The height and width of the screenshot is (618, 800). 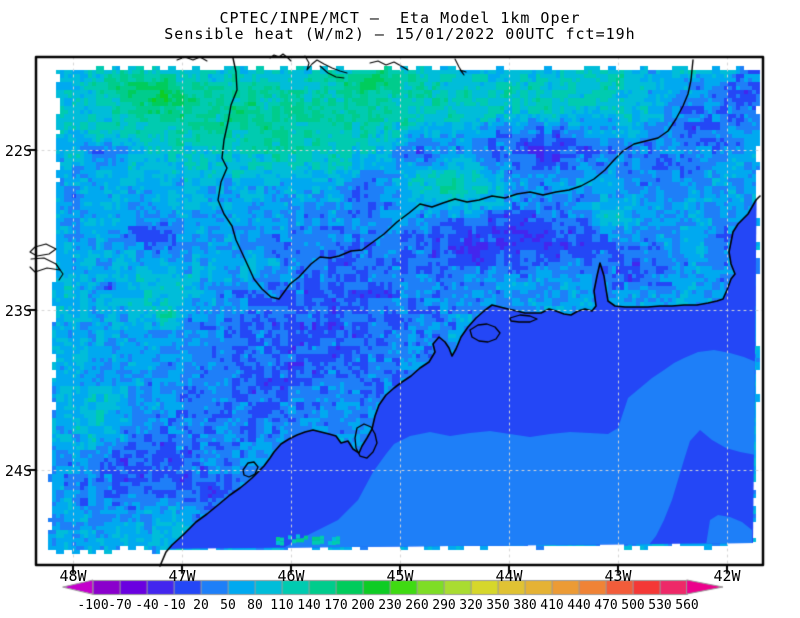 What do you see at coordinates (471, 605) in the screenshot?
I see `colorbar-tick-label: 320` at bounding box center [471, 605].